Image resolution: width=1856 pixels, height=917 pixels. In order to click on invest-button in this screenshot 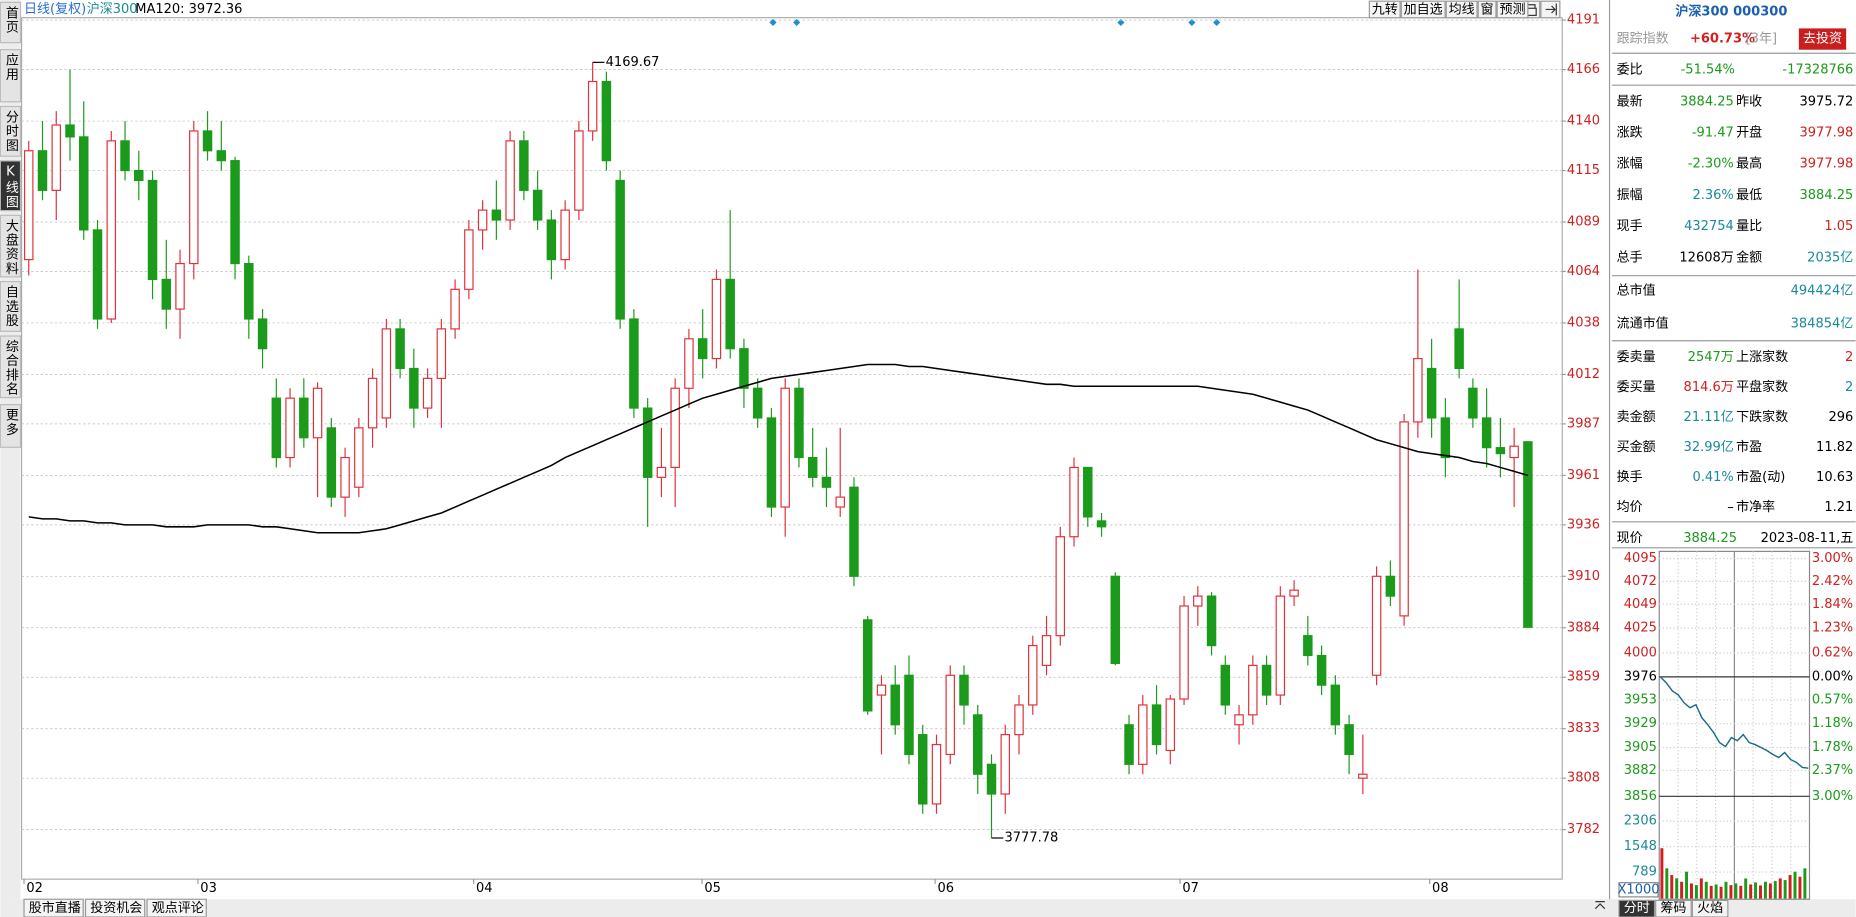, I will do `click(1822, 39)`.